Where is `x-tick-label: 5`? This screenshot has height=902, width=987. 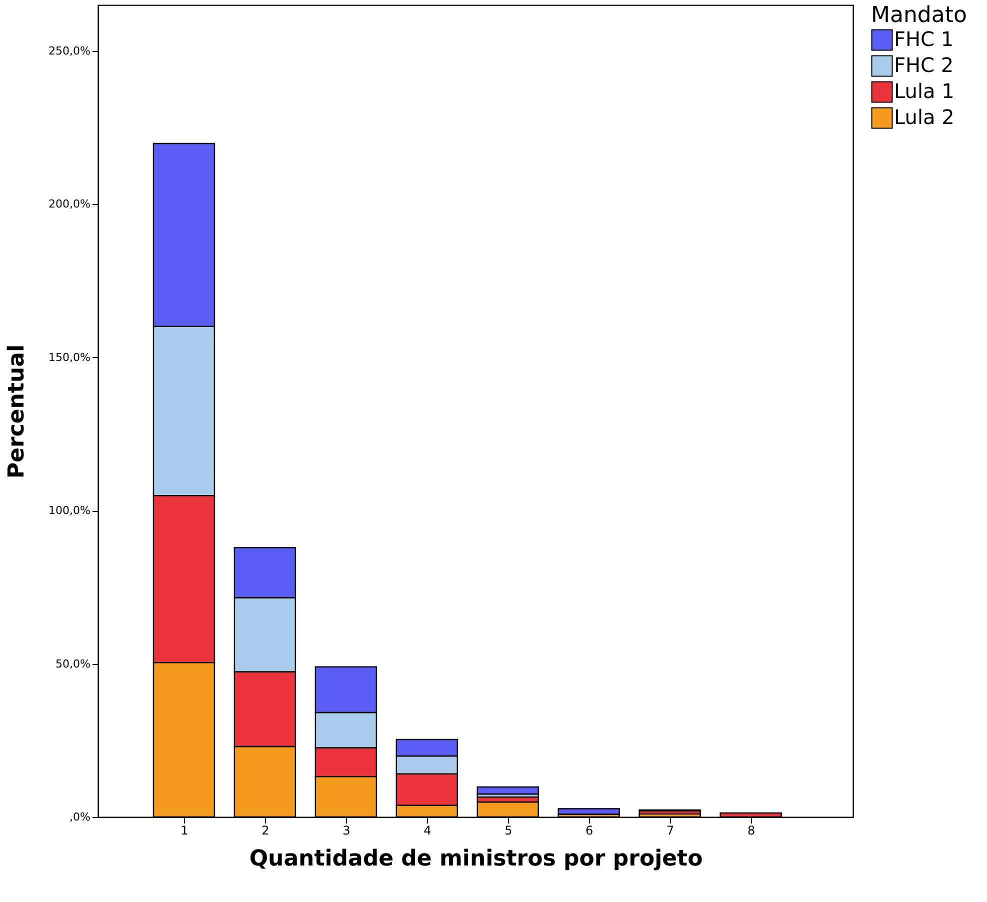 x-tick-label: 5 is located at coordinates (508, 831).